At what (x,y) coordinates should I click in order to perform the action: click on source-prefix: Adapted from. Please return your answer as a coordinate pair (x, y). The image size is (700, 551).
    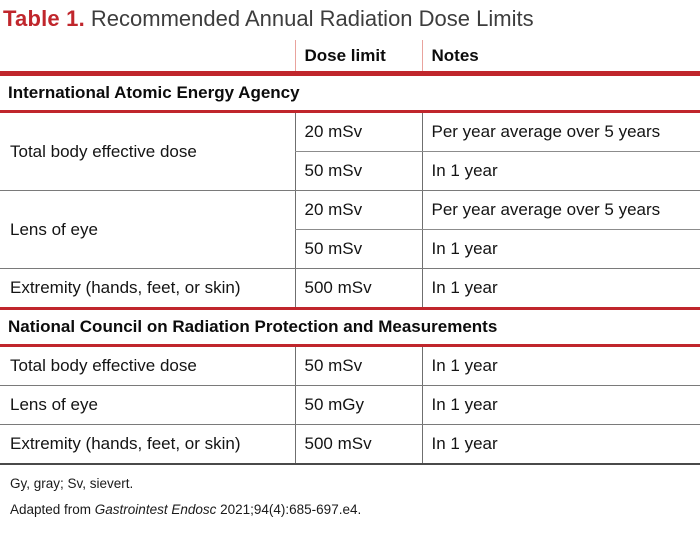
    Looking at the image, I should click on (52, 509).